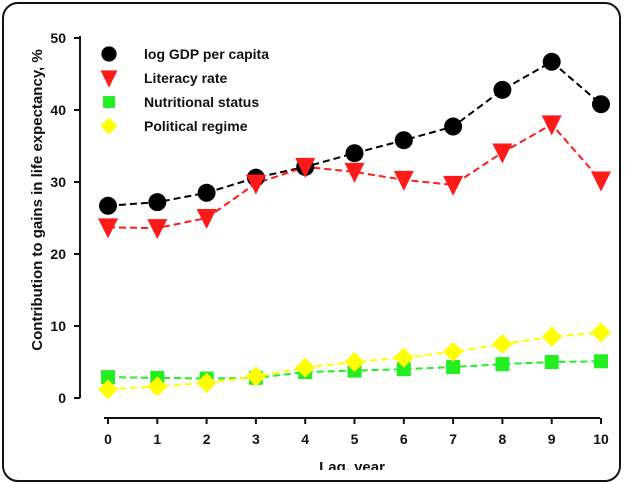 The height and width of the screenshot is (482, 625). Describe the element at coordinates (108, 439) in the screenshot. I see `x-tick-label: 0` at that location.